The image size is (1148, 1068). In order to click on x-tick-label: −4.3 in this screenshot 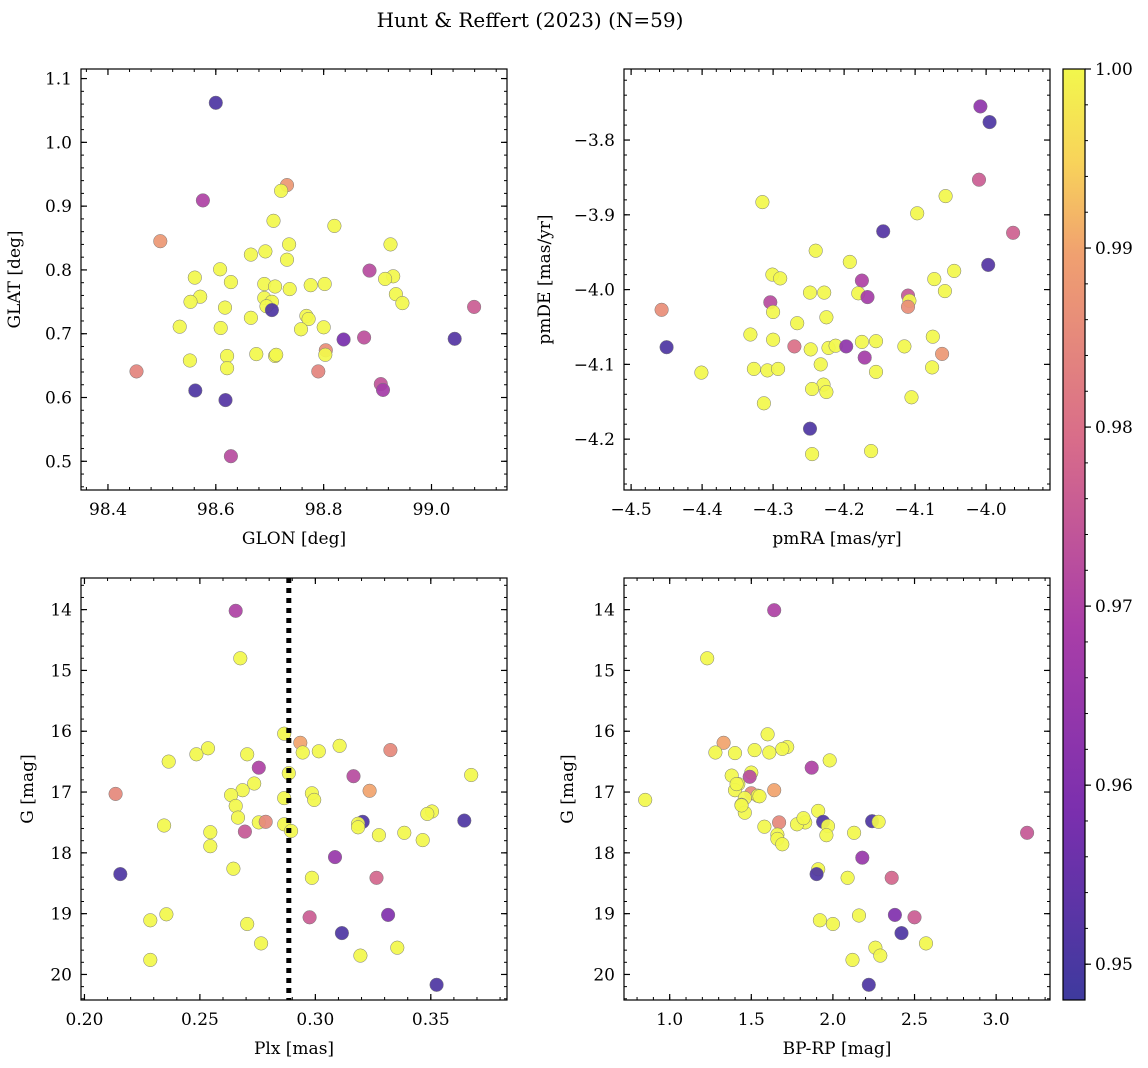, I will do `click(772, 510)`.